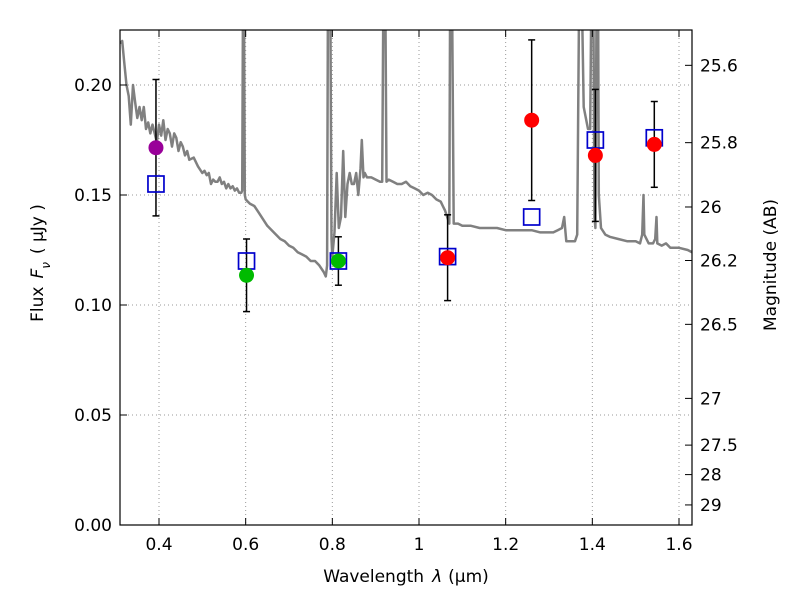  Describe the element at coordinates (771, 265) in the screenshot. I see `right-axis-label: Magnitude (AB)` at that location.